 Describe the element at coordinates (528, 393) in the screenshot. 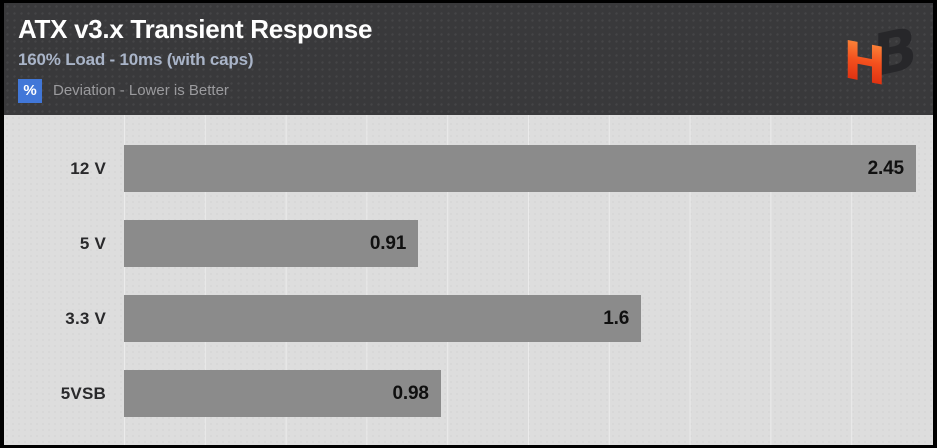

I see `bar-track: 0.98` at that location.